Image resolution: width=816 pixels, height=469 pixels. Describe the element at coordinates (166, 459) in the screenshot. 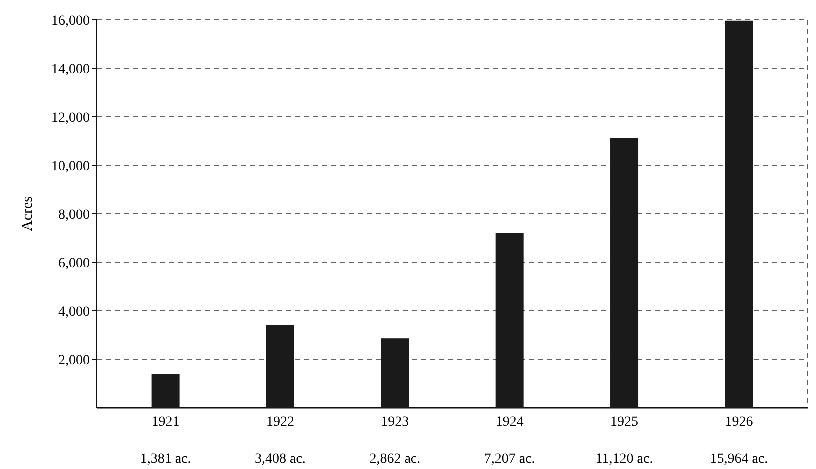

I see `data-label: 1,381 ac.` at that location.